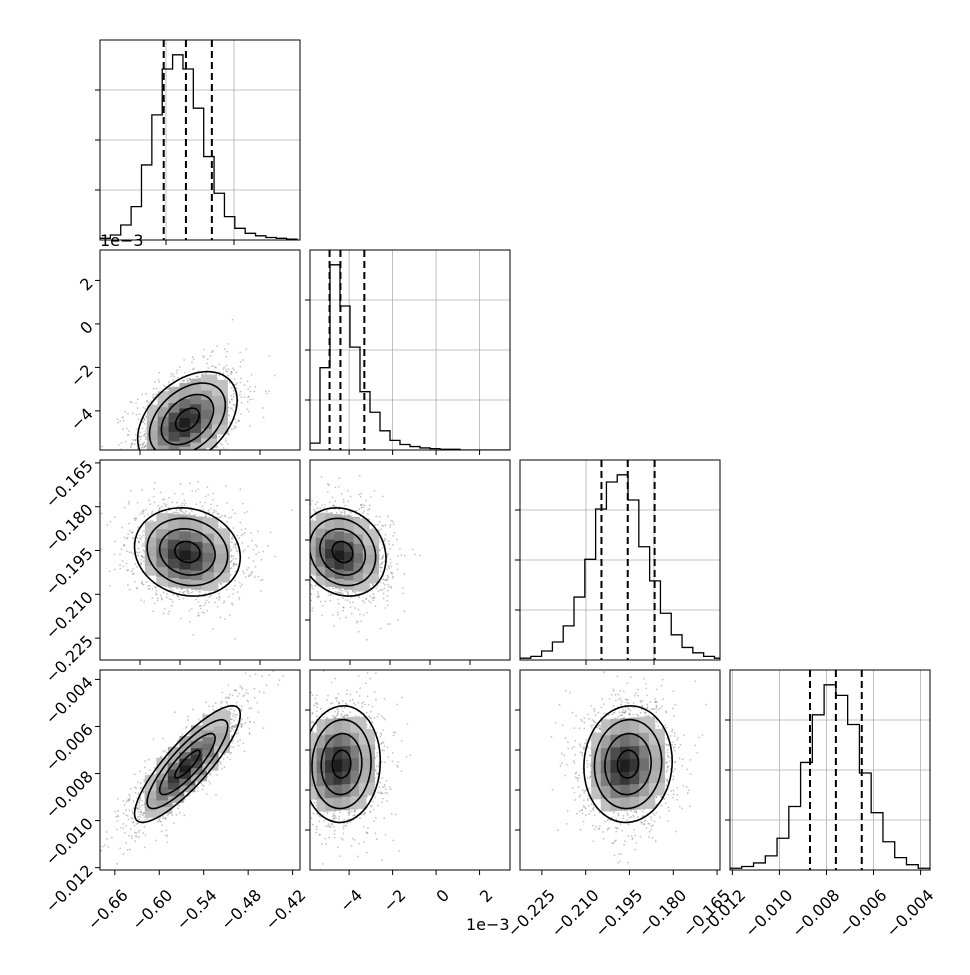  What do you see at coordinates (175, 428) in the screenshot?
I see `pair-1-0-body` at bounding box center [175, 428].